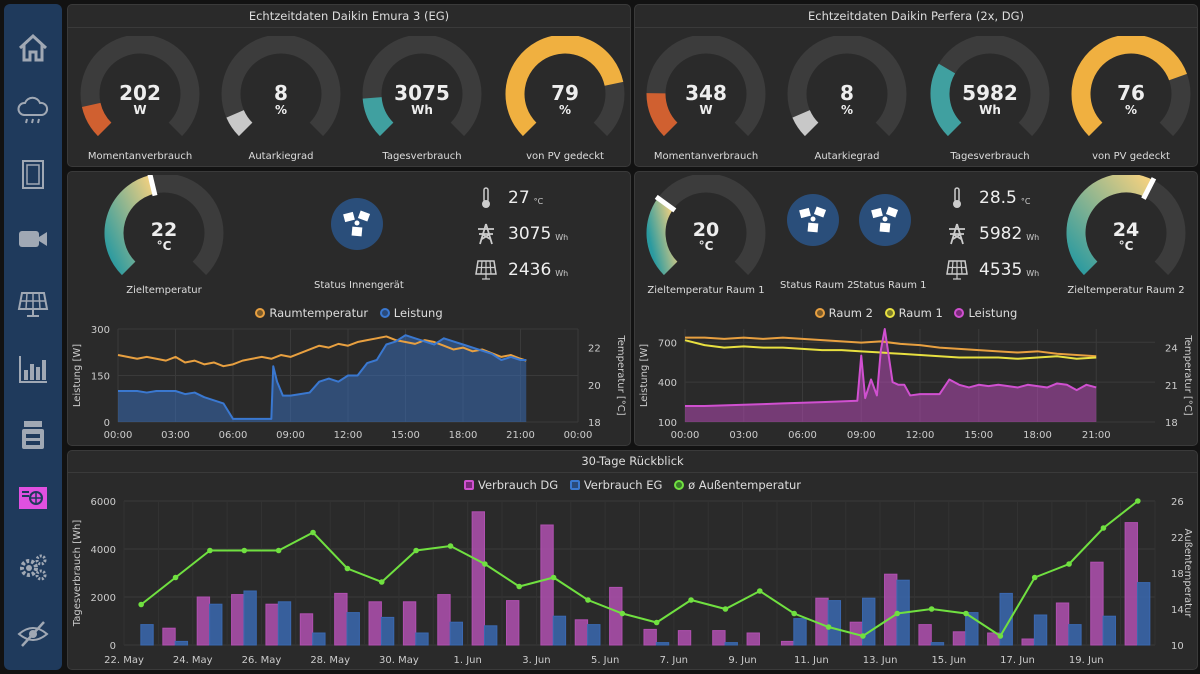 The height and width of the screenshot is (674, 1200). I want to click on nav-camera, so click(33, 239).